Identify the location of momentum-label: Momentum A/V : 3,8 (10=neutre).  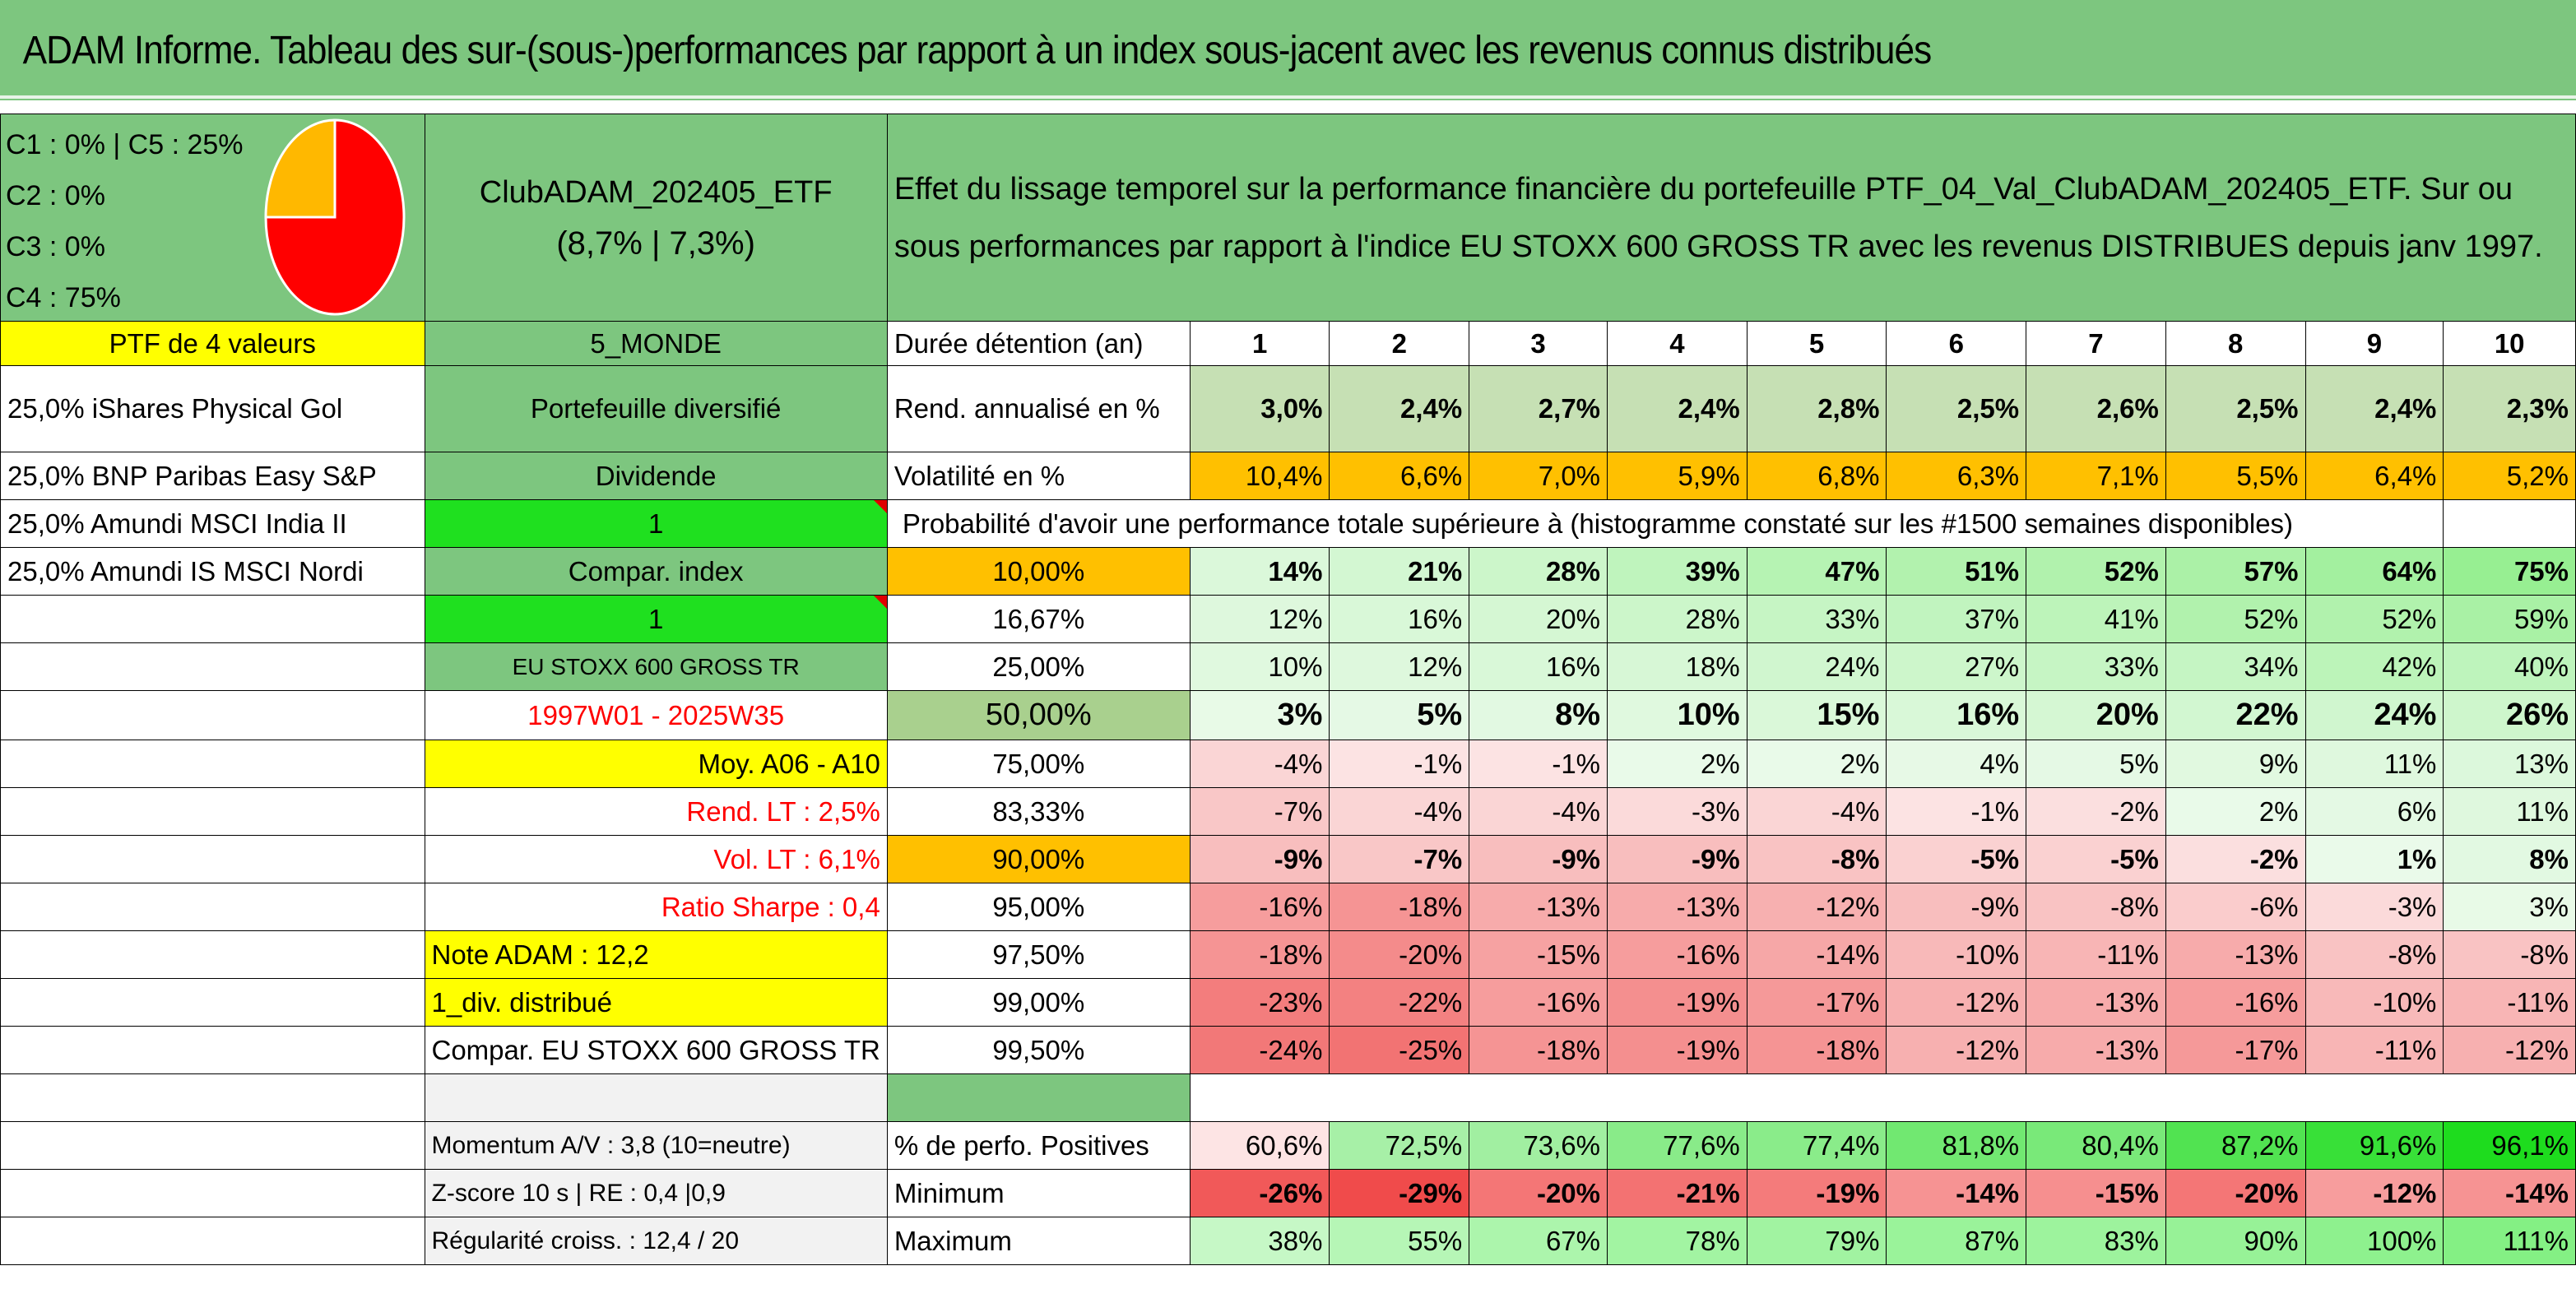
(656, 1145).